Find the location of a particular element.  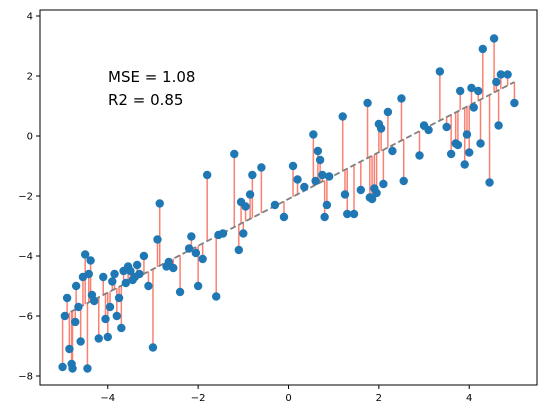

y-tick-label: −8 is located at coordinates (25, 377).